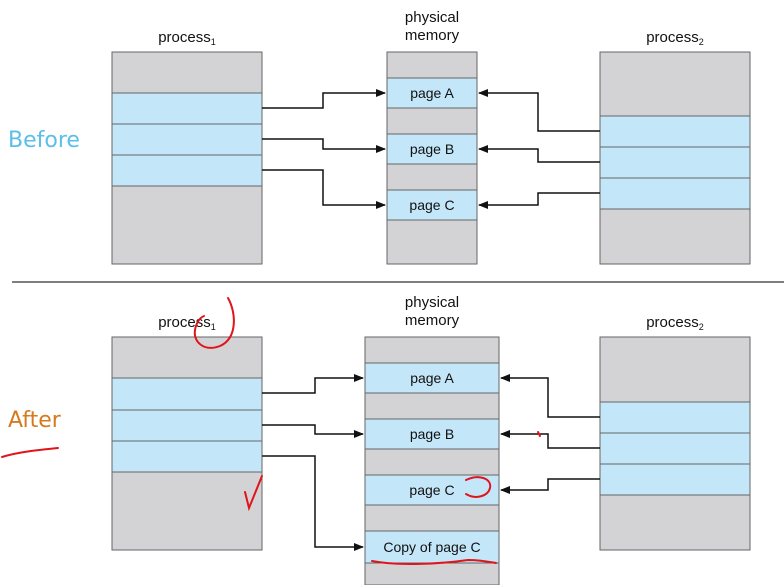 Image resolution: width=784 pixels, height=585 pixels. I want to click on after-arrow-p1-to-page-b, so click(313, 431).